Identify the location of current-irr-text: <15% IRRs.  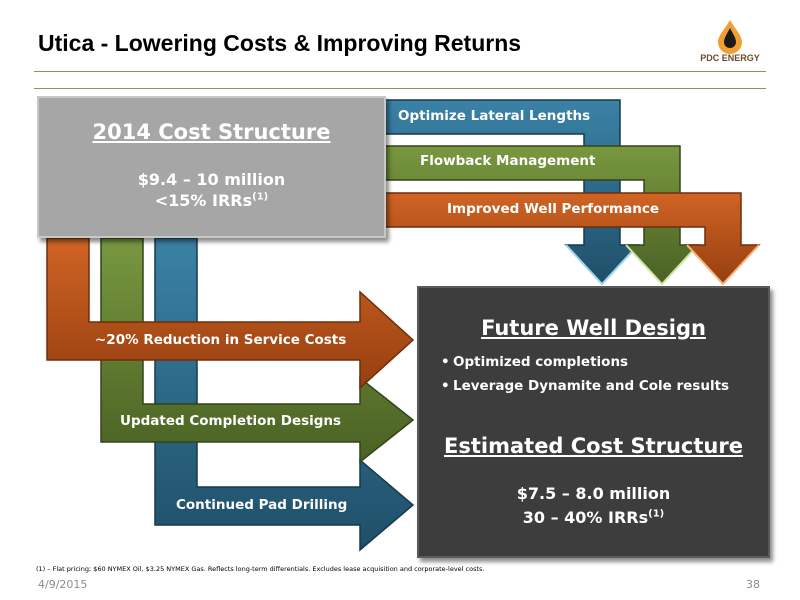
(203, 200).